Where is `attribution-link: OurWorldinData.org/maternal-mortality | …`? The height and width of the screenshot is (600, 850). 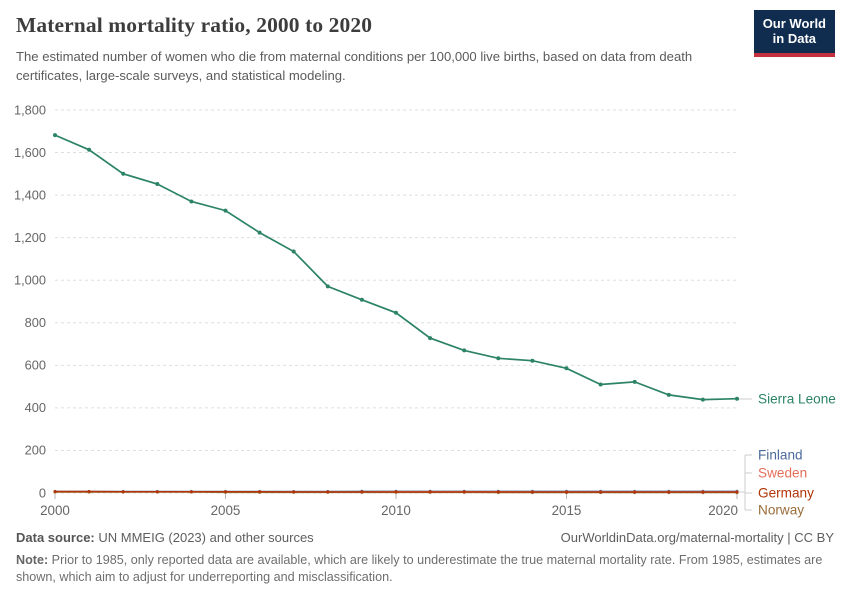 attribution-link: OurWorldinData.org/maternal-mortality | … is located at coordinates (697, 537).